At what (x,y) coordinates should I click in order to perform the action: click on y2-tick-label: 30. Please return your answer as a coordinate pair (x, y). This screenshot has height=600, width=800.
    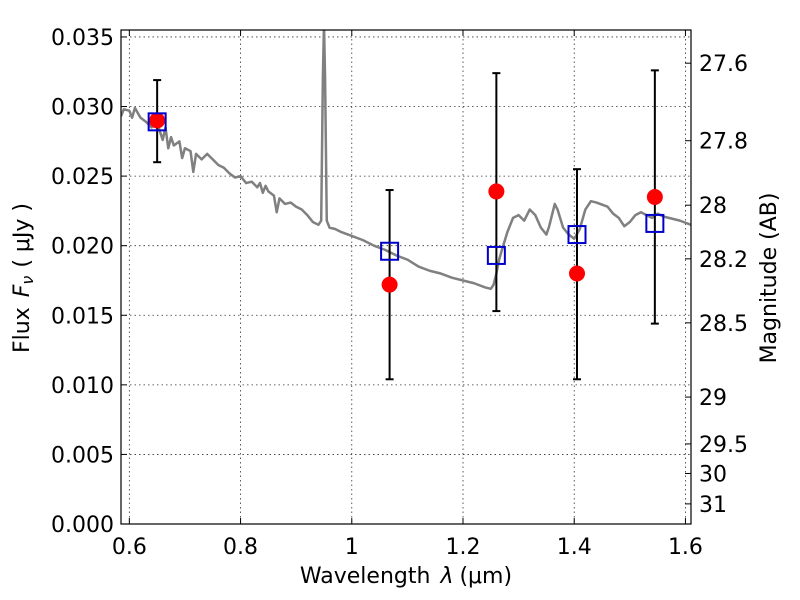
    Looking at the image, I should click on (713, 474).